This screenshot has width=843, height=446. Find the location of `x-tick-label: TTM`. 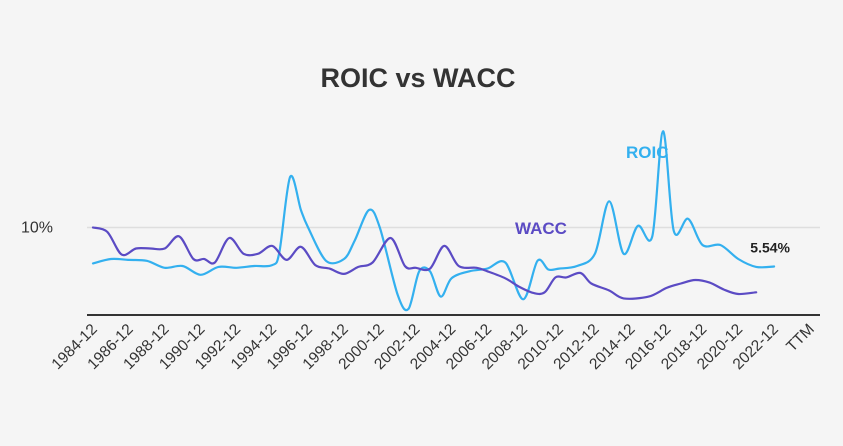

x-tick-label: TTM is located at coordinates (800, 338).